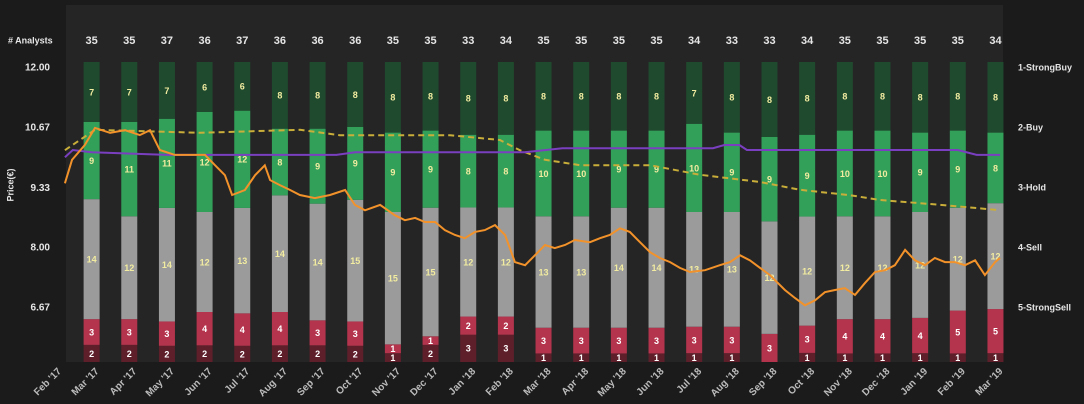 The image size is (1084, 404). Describe the element at coordinates (1032, 187) in the screenshot. I see `y2-tick-label: 3-Hold` at that location.